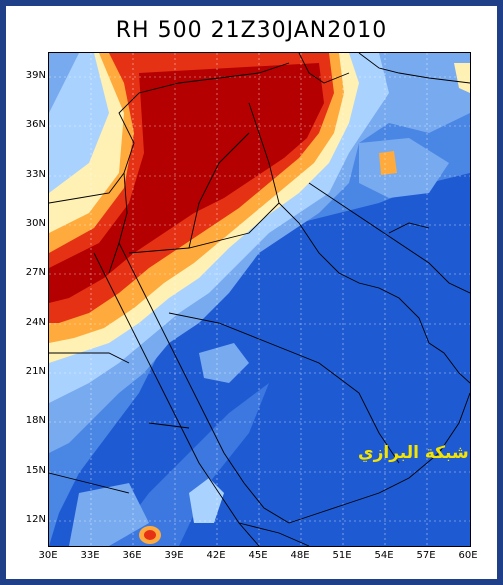 The image size is (503, 585). I want to click on y-tick-label: 33N, so click(35, 174).